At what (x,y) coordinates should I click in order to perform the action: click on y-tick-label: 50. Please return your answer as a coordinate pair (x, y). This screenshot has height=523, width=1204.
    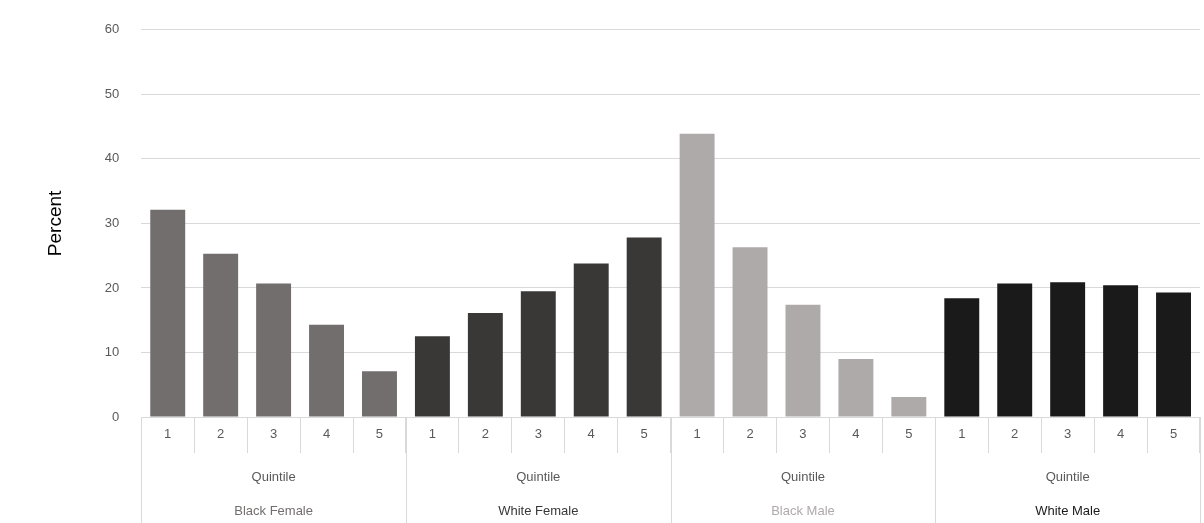
    Looking at the image, I should click on (112, 93).